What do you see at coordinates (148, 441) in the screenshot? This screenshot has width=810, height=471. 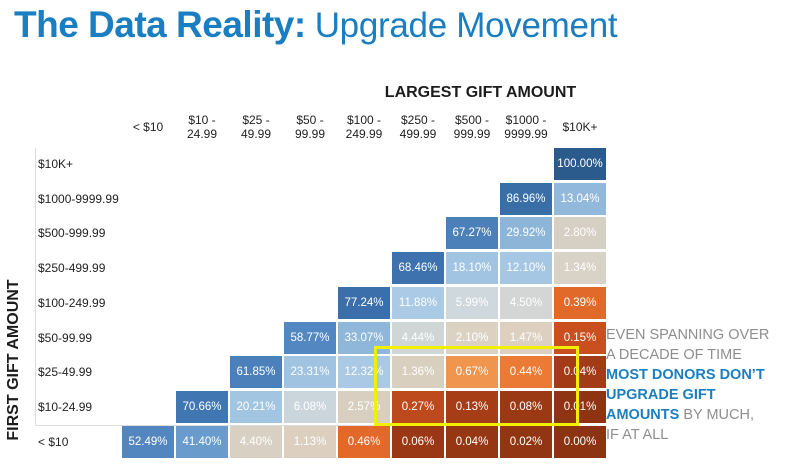 I see `heatmap-cell: 52.49%` at bounding box center [148, 441].